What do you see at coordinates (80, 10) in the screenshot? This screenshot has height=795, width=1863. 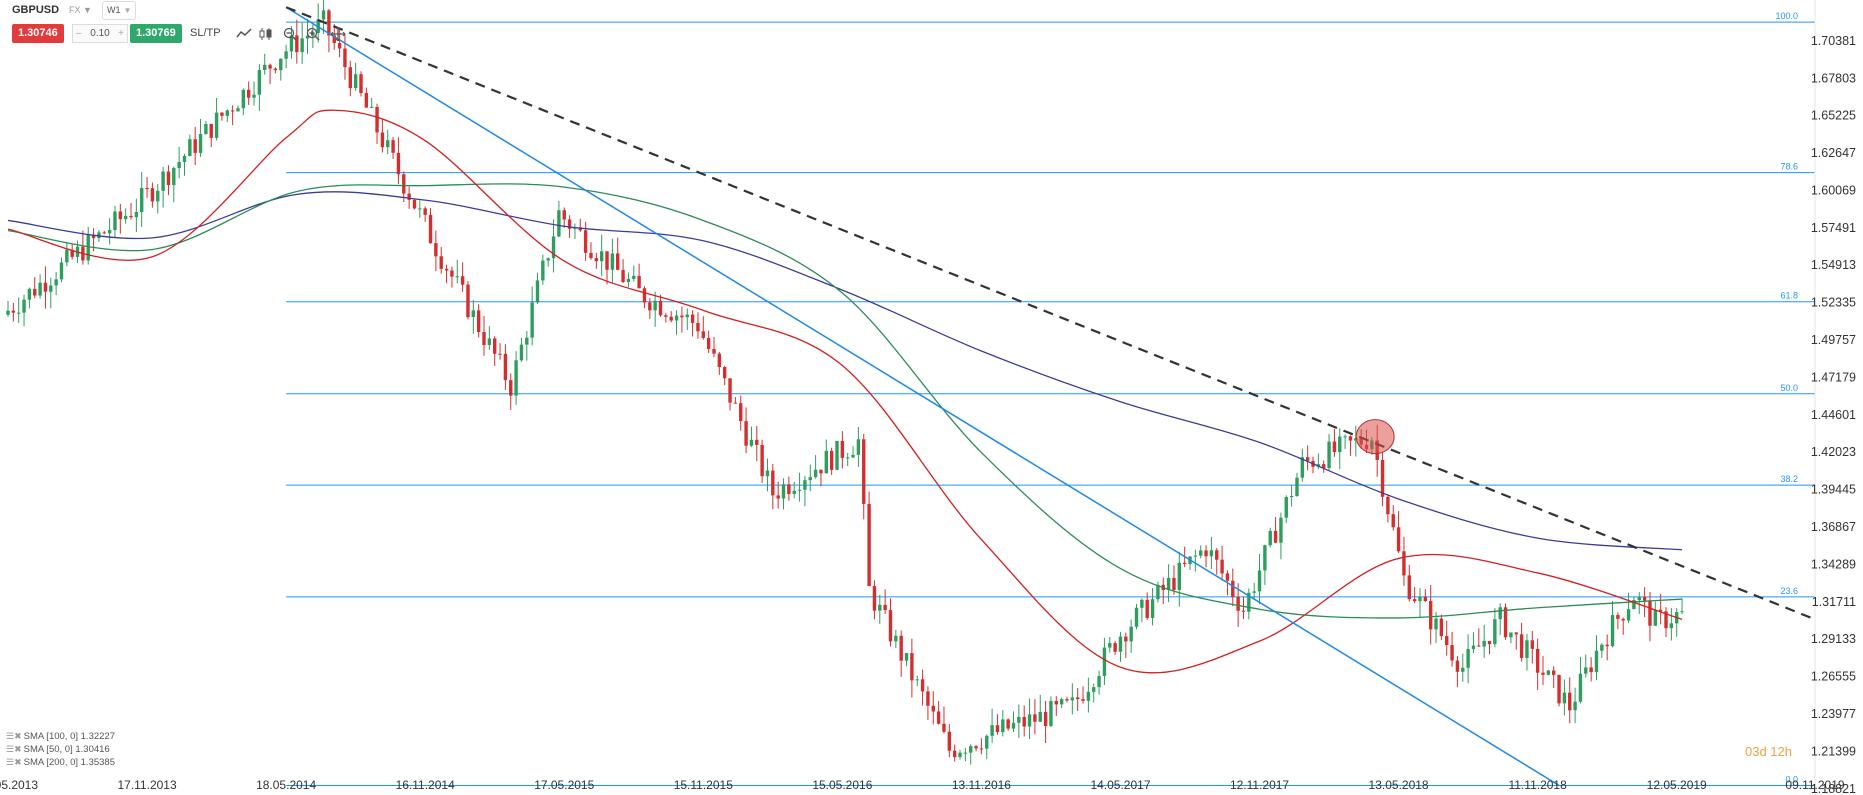 I see `exchange-dropdown: FX ▼` at bounding box center [80, 10].